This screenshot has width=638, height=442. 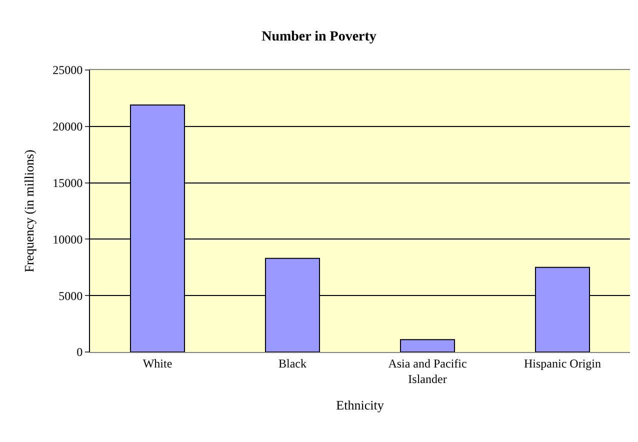 I want to click on x-tick-label: Hispanic Origin, so click(x=562, y=363).